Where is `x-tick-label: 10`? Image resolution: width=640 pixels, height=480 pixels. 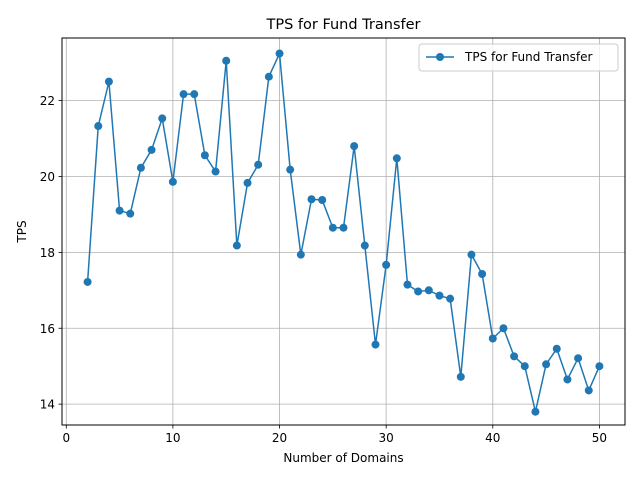
x-tick-label: 10 is located at coordinates (172, 438).